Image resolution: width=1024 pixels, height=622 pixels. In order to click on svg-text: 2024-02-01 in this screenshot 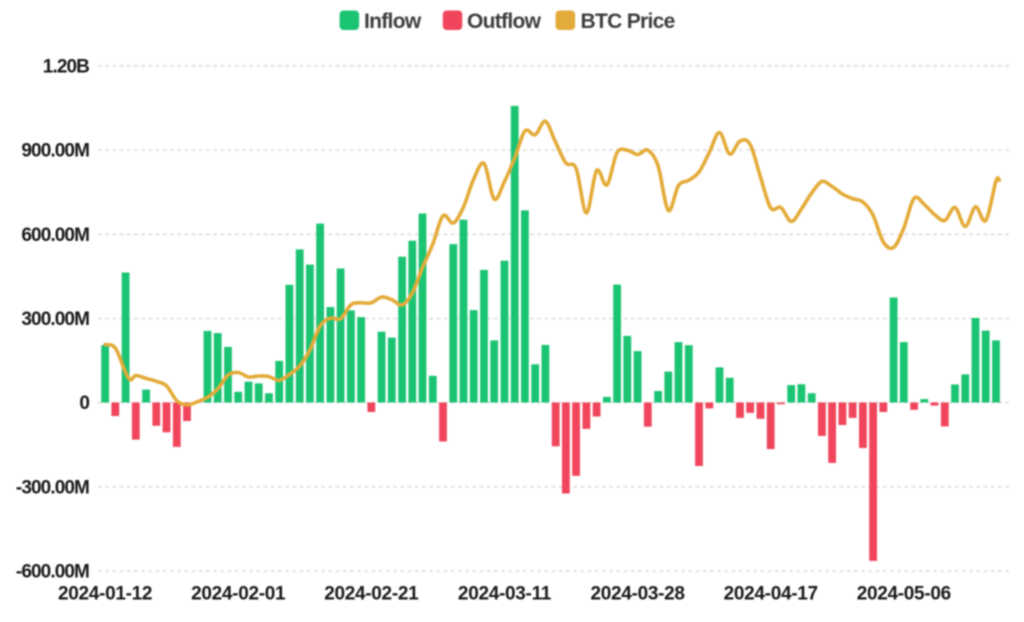, I will do `click(238, 594)`.